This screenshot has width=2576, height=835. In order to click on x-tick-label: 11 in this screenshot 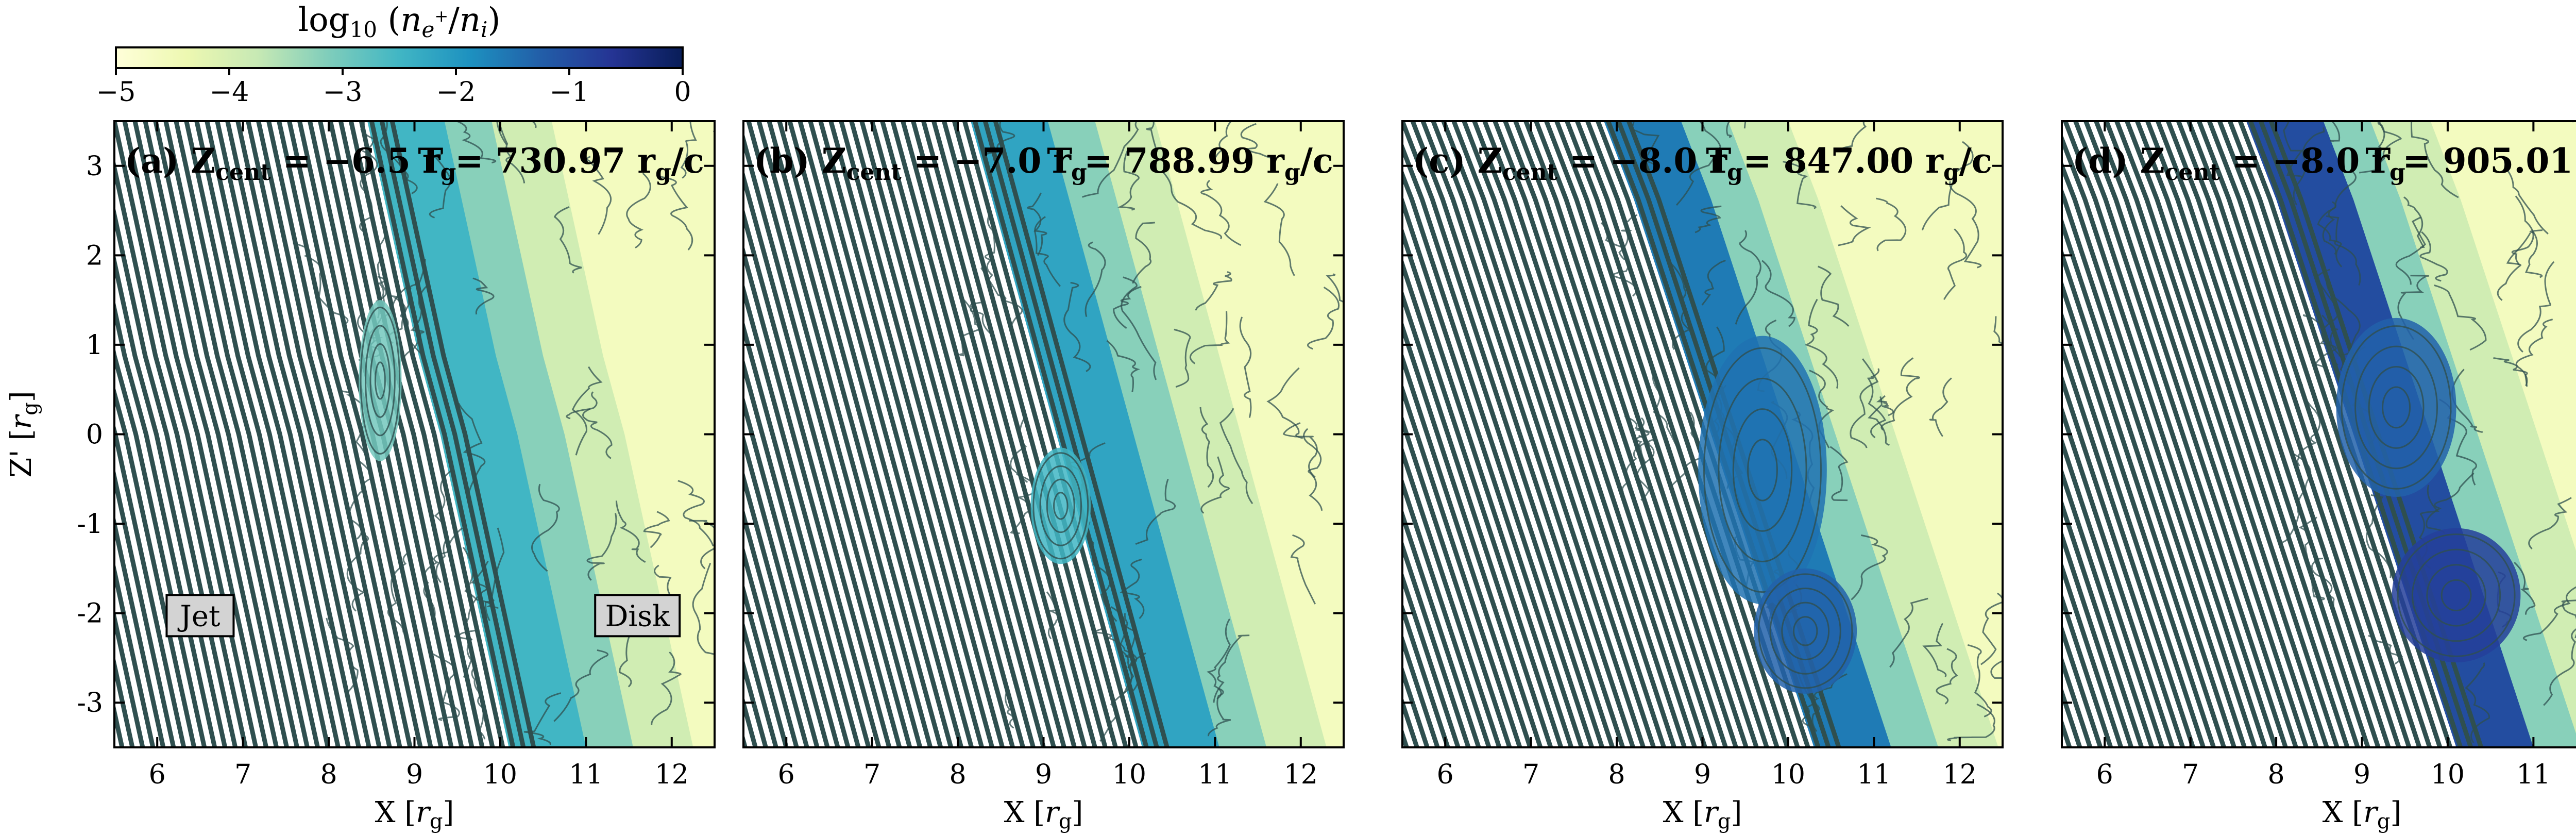, I will do `click(1874, 774)`.